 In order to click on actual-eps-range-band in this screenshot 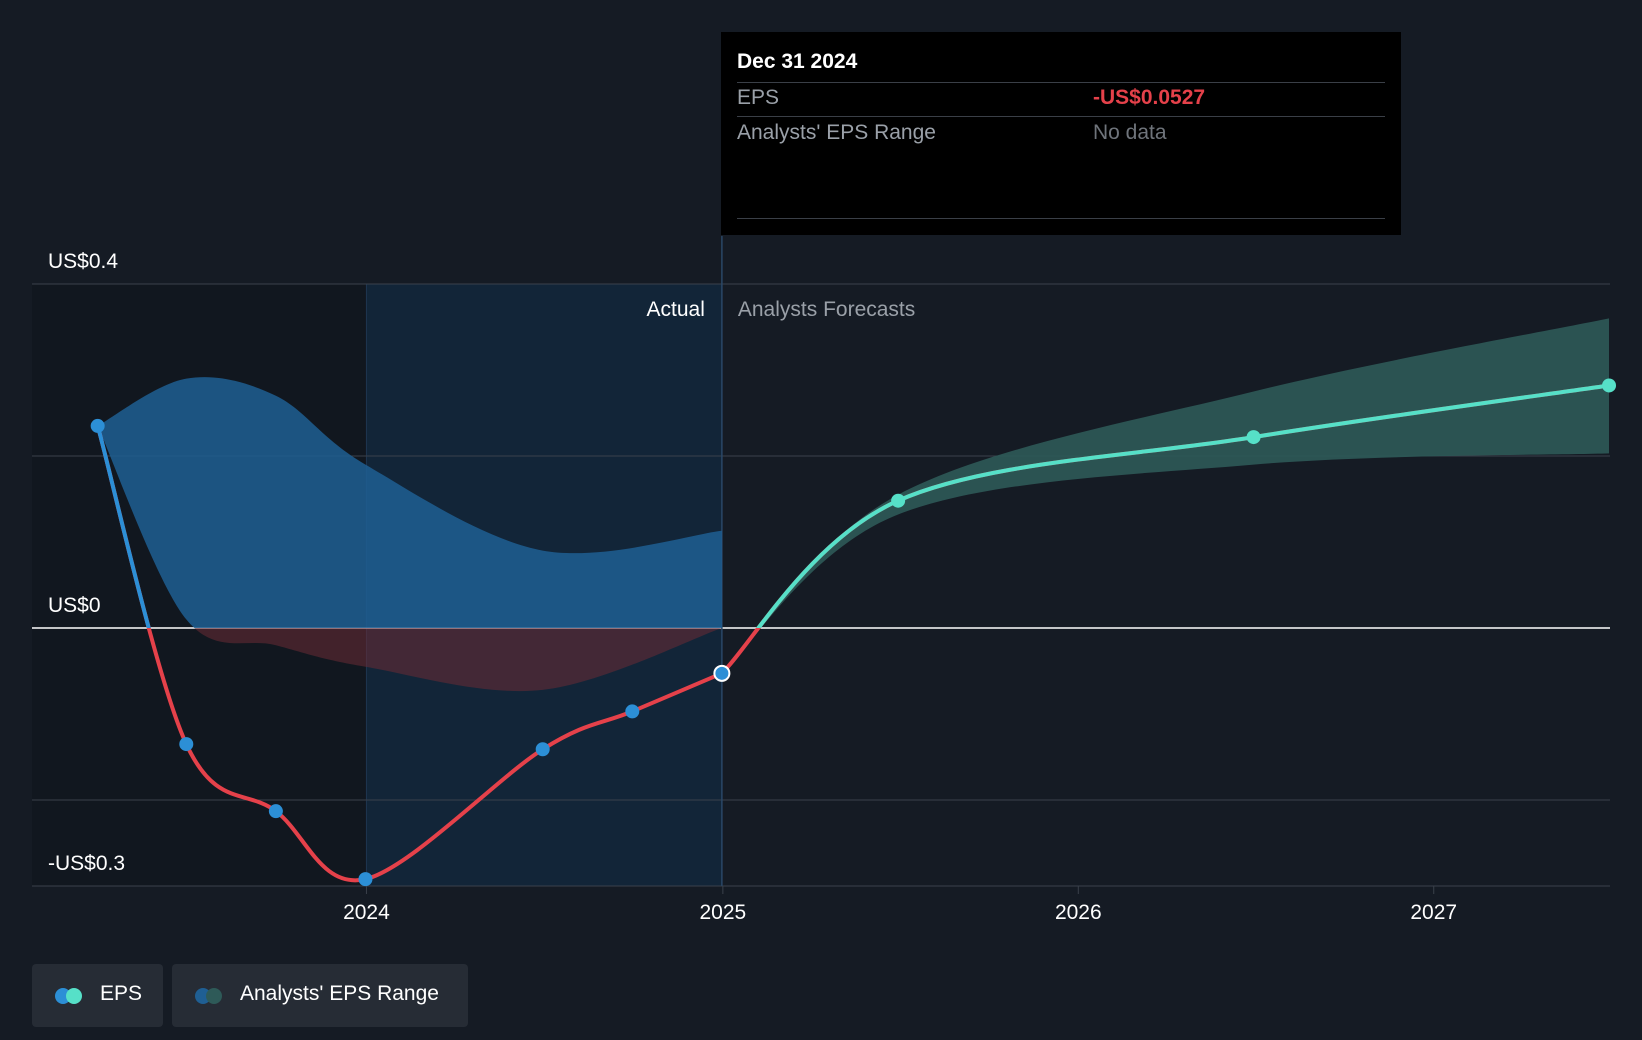, I will do `click(409, 502)`.